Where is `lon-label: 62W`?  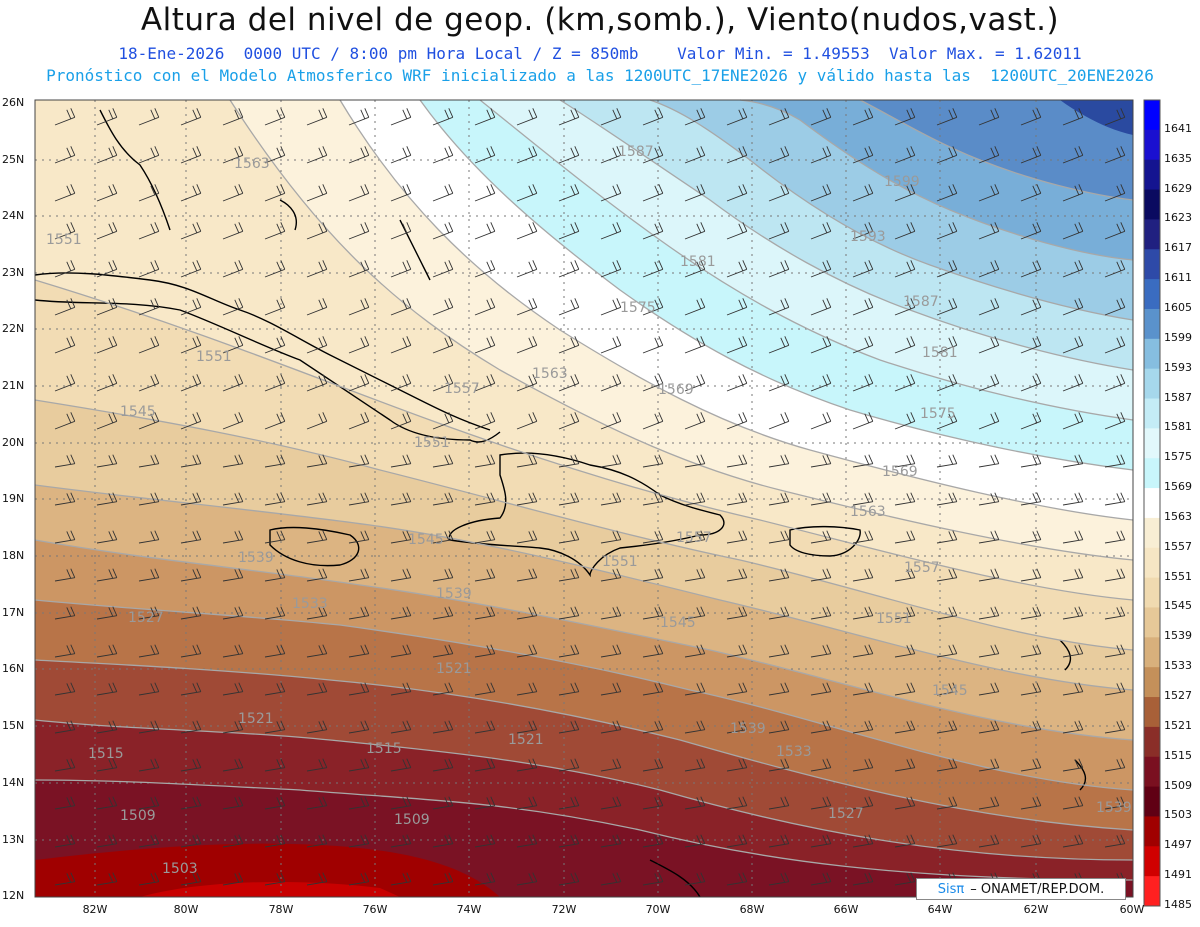 lon-label: 62W is located at coordinates (1036, 909).